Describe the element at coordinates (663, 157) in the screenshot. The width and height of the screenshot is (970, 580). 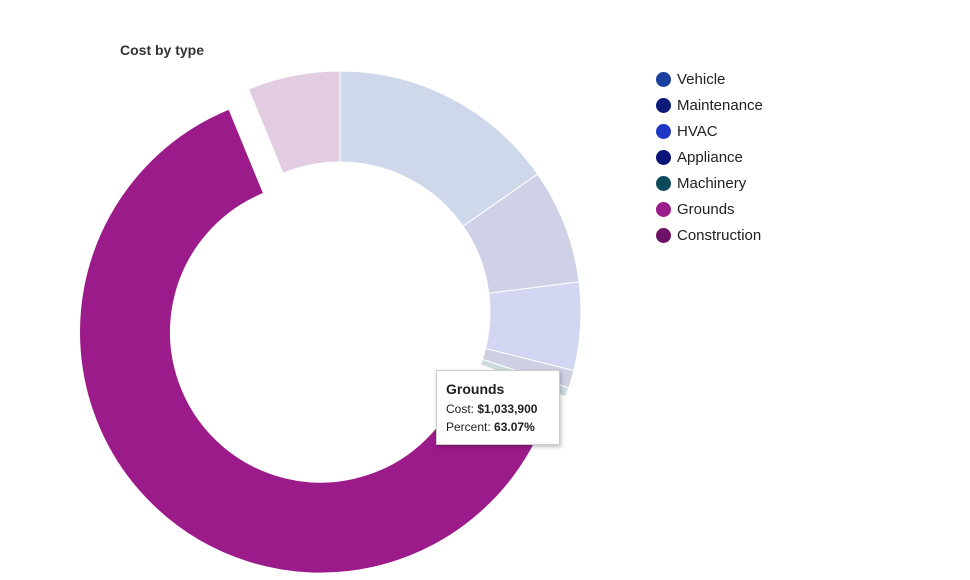
I see `legend-swatch-appliance` at that location.